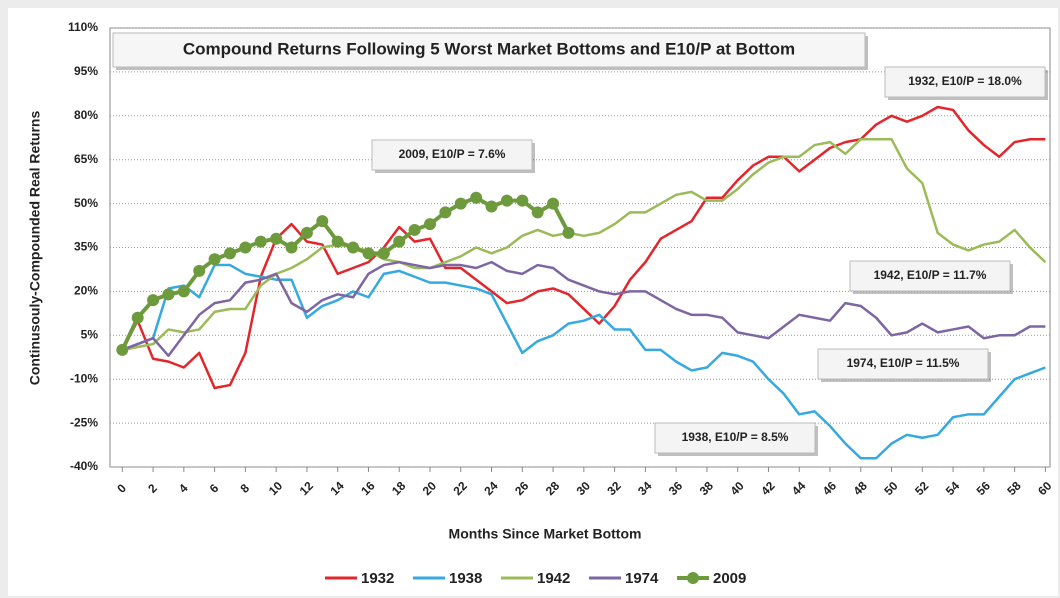 This screenshot has height=598, width=1060. Describe the element at coordinates (642, 578) in the screenshot. I see `legend-label: 1974` at that location.